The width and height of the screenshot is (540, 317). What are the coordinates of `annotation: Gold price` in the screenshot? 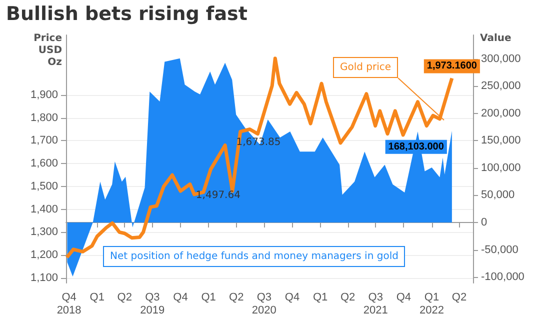 It's located at (365, 67).